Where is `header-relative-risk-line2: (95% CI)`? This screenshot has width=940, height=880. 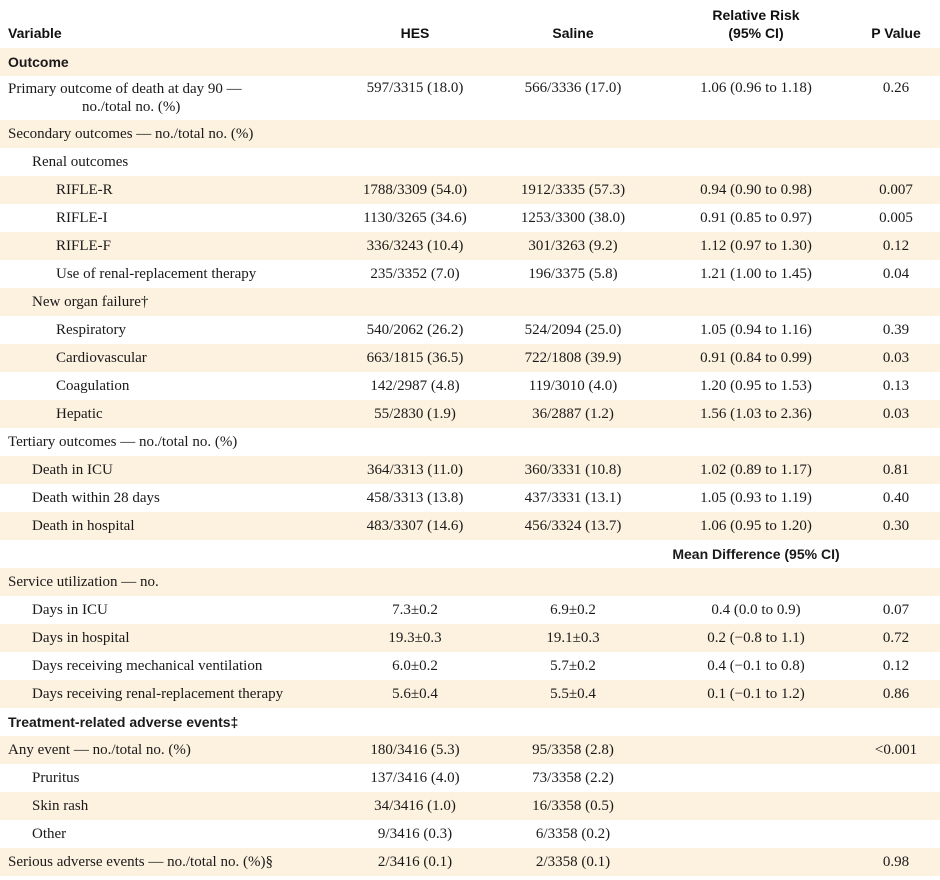 header-relative-risk-line2: (95% CI) is located at coordinates (756, 33).